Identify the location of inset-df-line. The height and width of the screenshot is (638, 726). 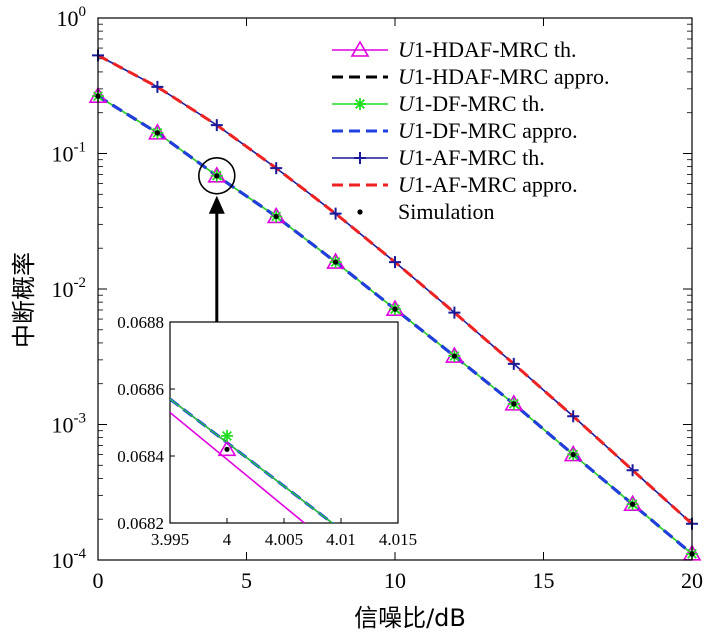
(252, 460).